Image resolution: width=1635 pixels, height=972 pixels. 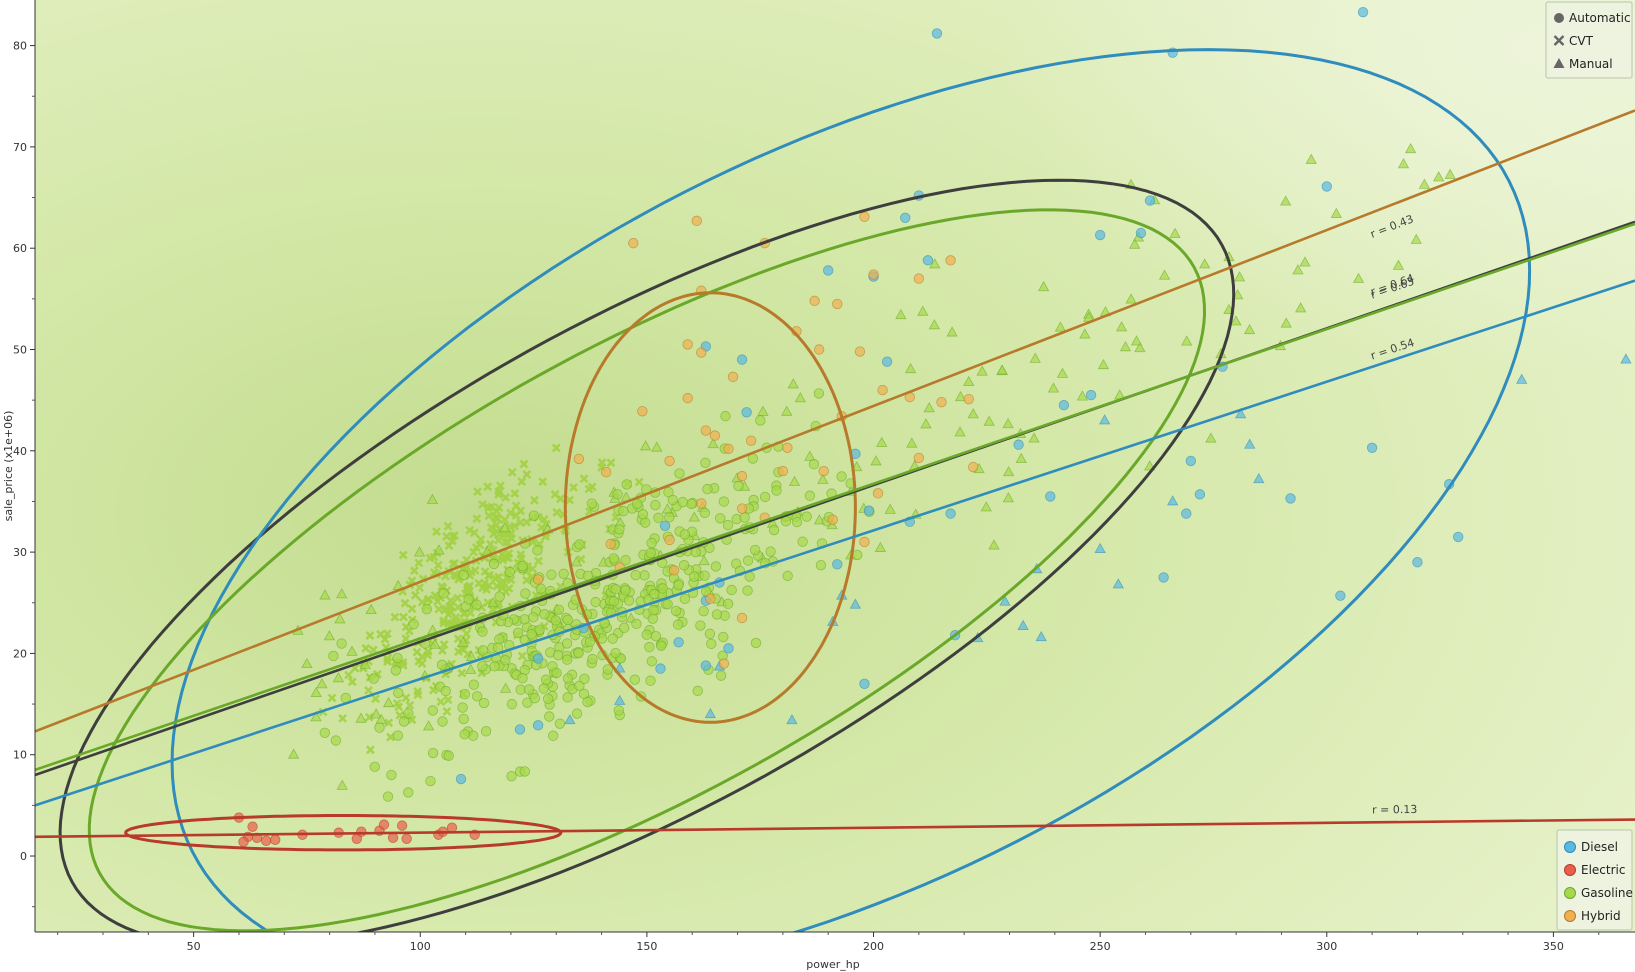 What do you see at coordinates (1599, 847) in the screenshot?
I see `legend-diesel: Diesel` at bounding box center [1599, 847].